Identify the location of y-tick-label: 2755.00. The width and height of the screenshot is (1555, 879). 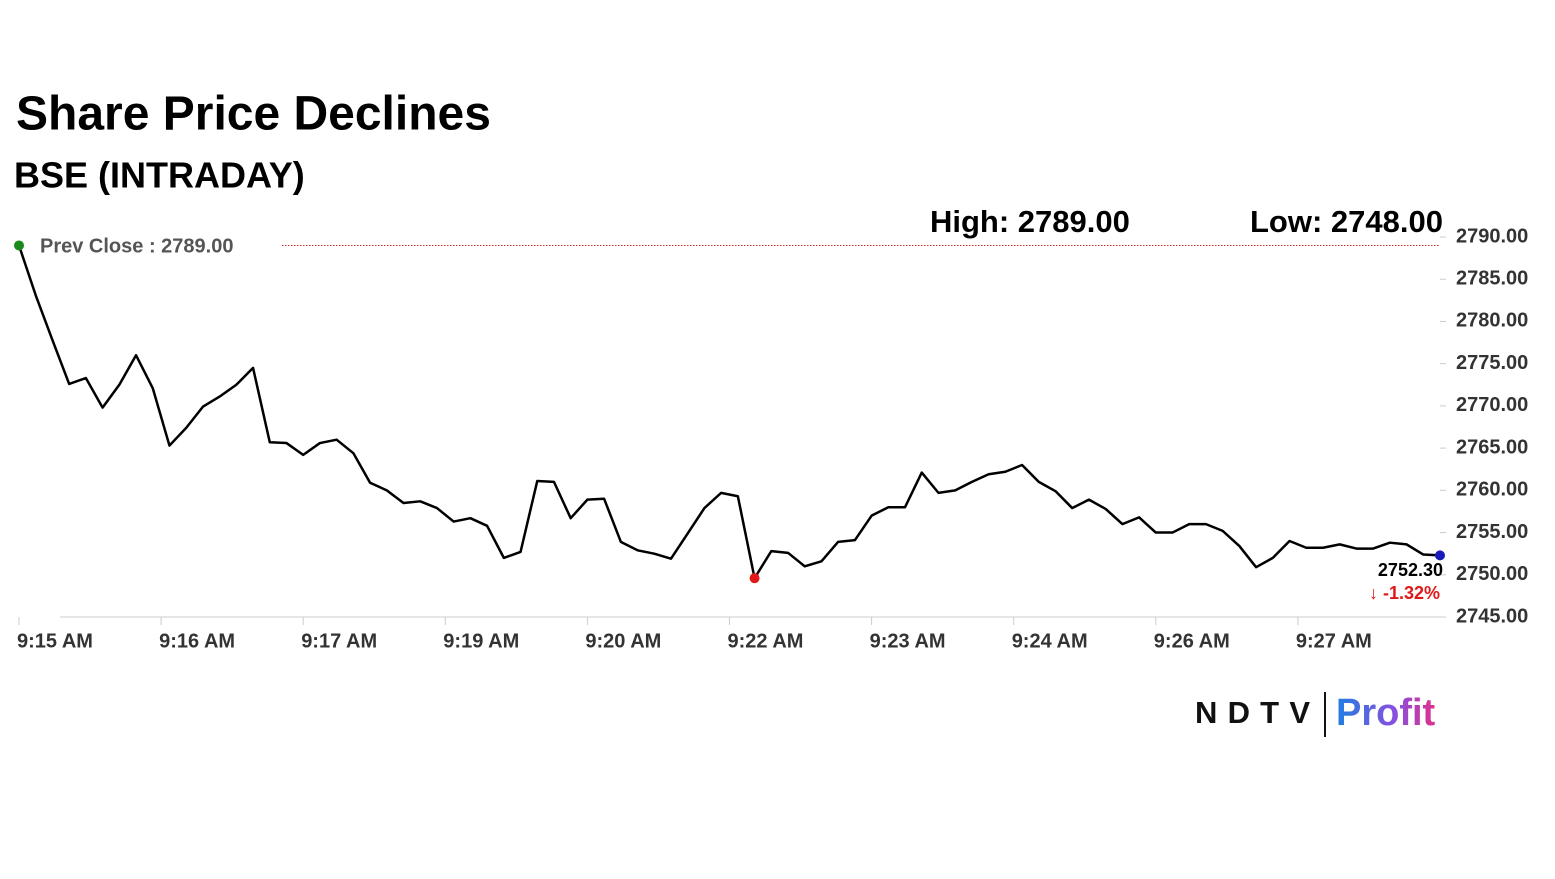
(1492, 532).